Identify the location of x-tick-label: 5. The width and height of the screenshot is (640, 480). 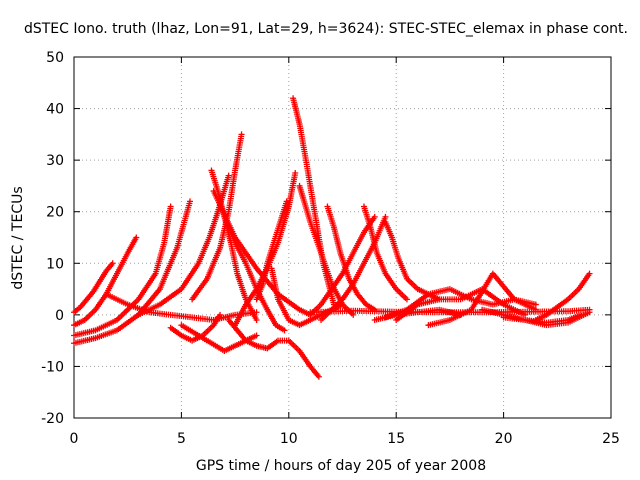
(181, 439).